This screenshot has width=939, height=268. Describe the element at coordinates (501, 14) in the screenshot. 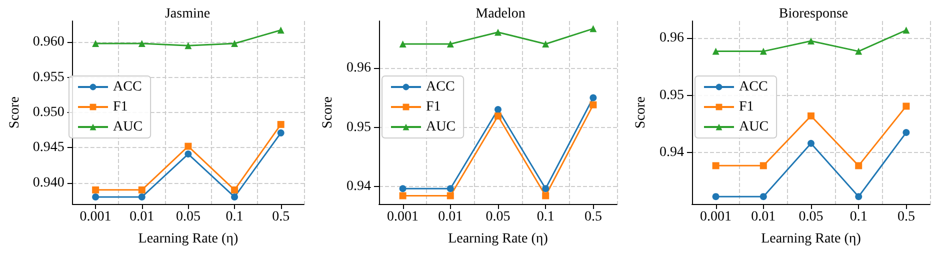

I see `chart-title: Madelon` at that location.